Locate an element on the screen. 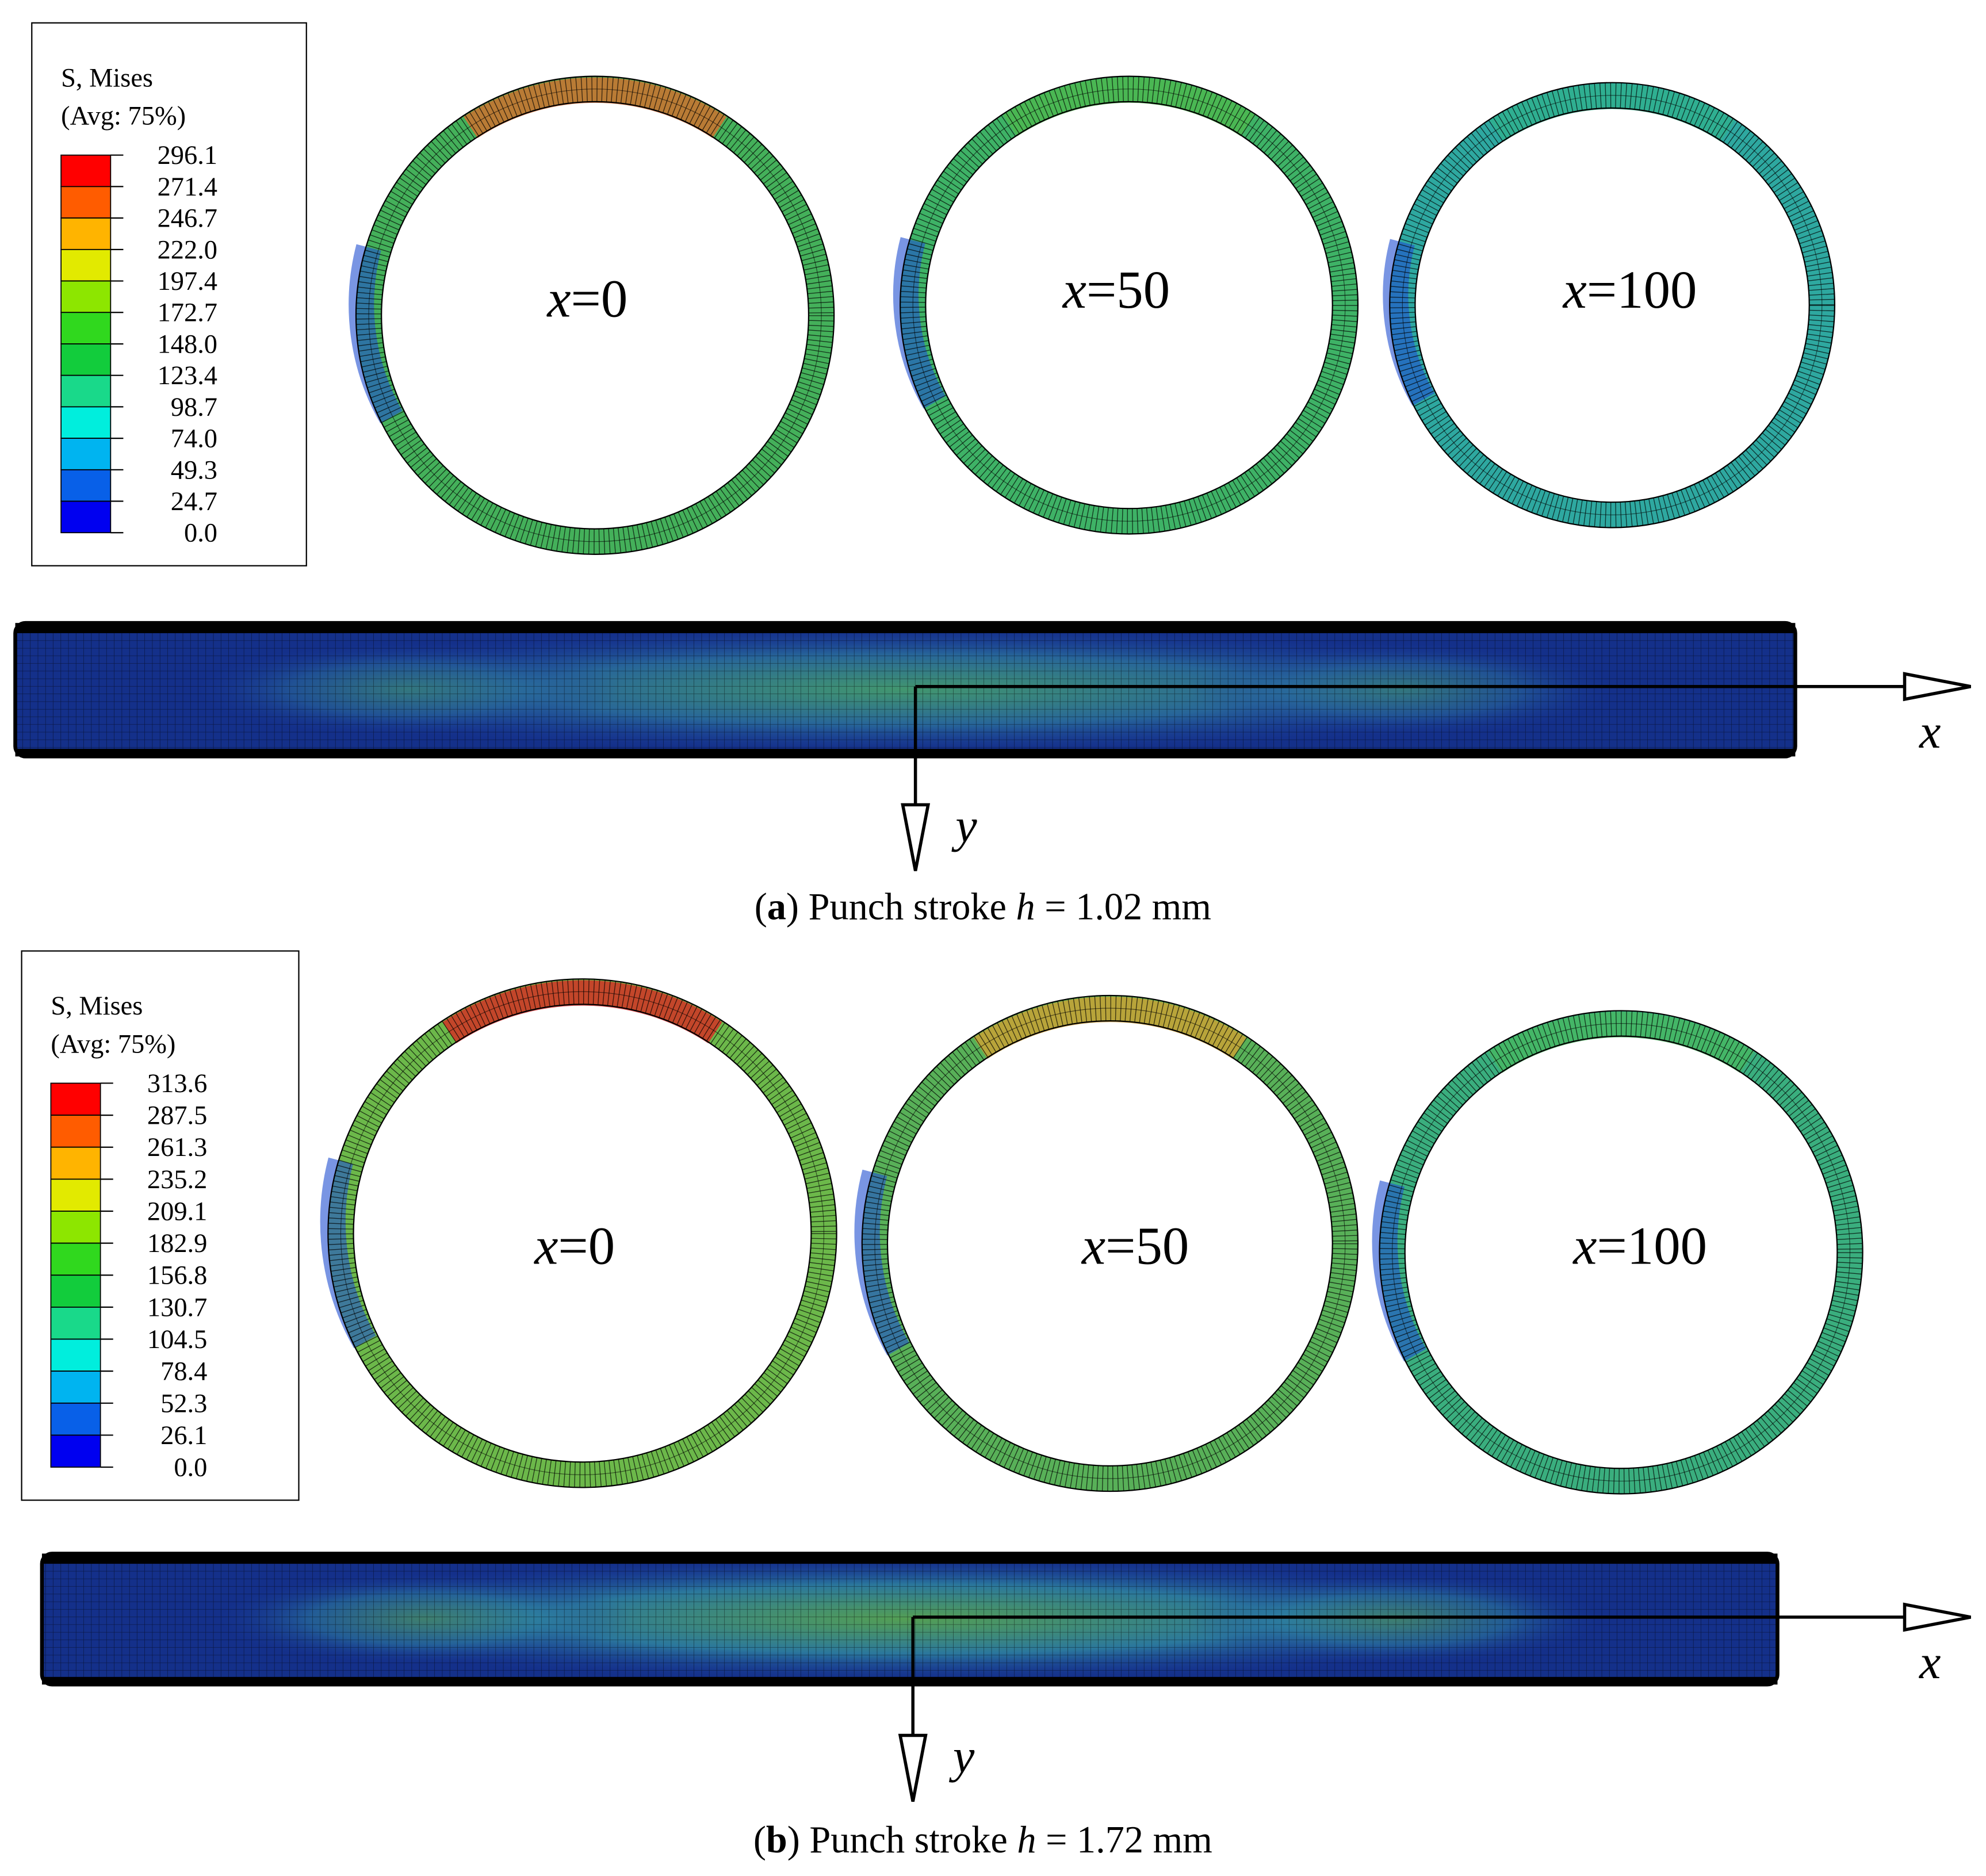 This screenshot has height=1876, width=1986. caption: (b) Punch stroke h = 1.72 mm is located at coordinates (982, 1840).